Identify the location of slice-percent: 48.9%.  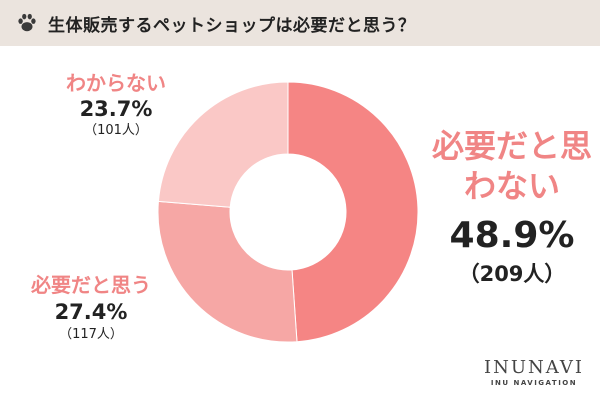
(512, 235).